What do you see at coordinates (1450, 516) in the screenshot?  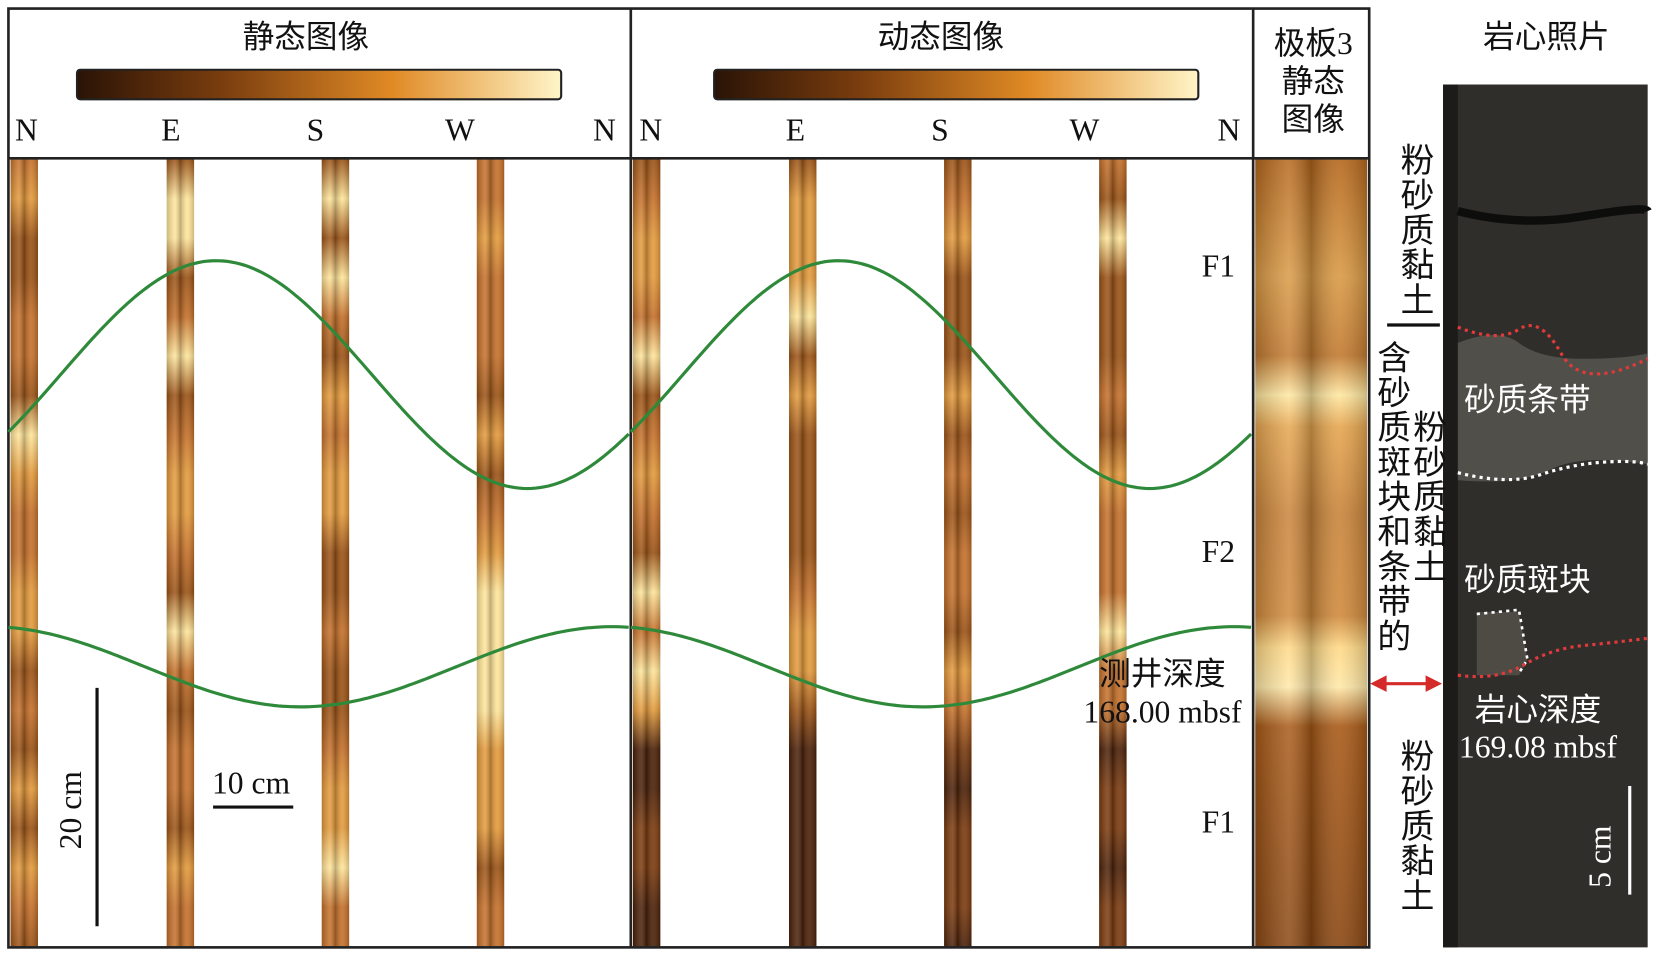 I see `core-edge` at bounding box center [1450, 516].